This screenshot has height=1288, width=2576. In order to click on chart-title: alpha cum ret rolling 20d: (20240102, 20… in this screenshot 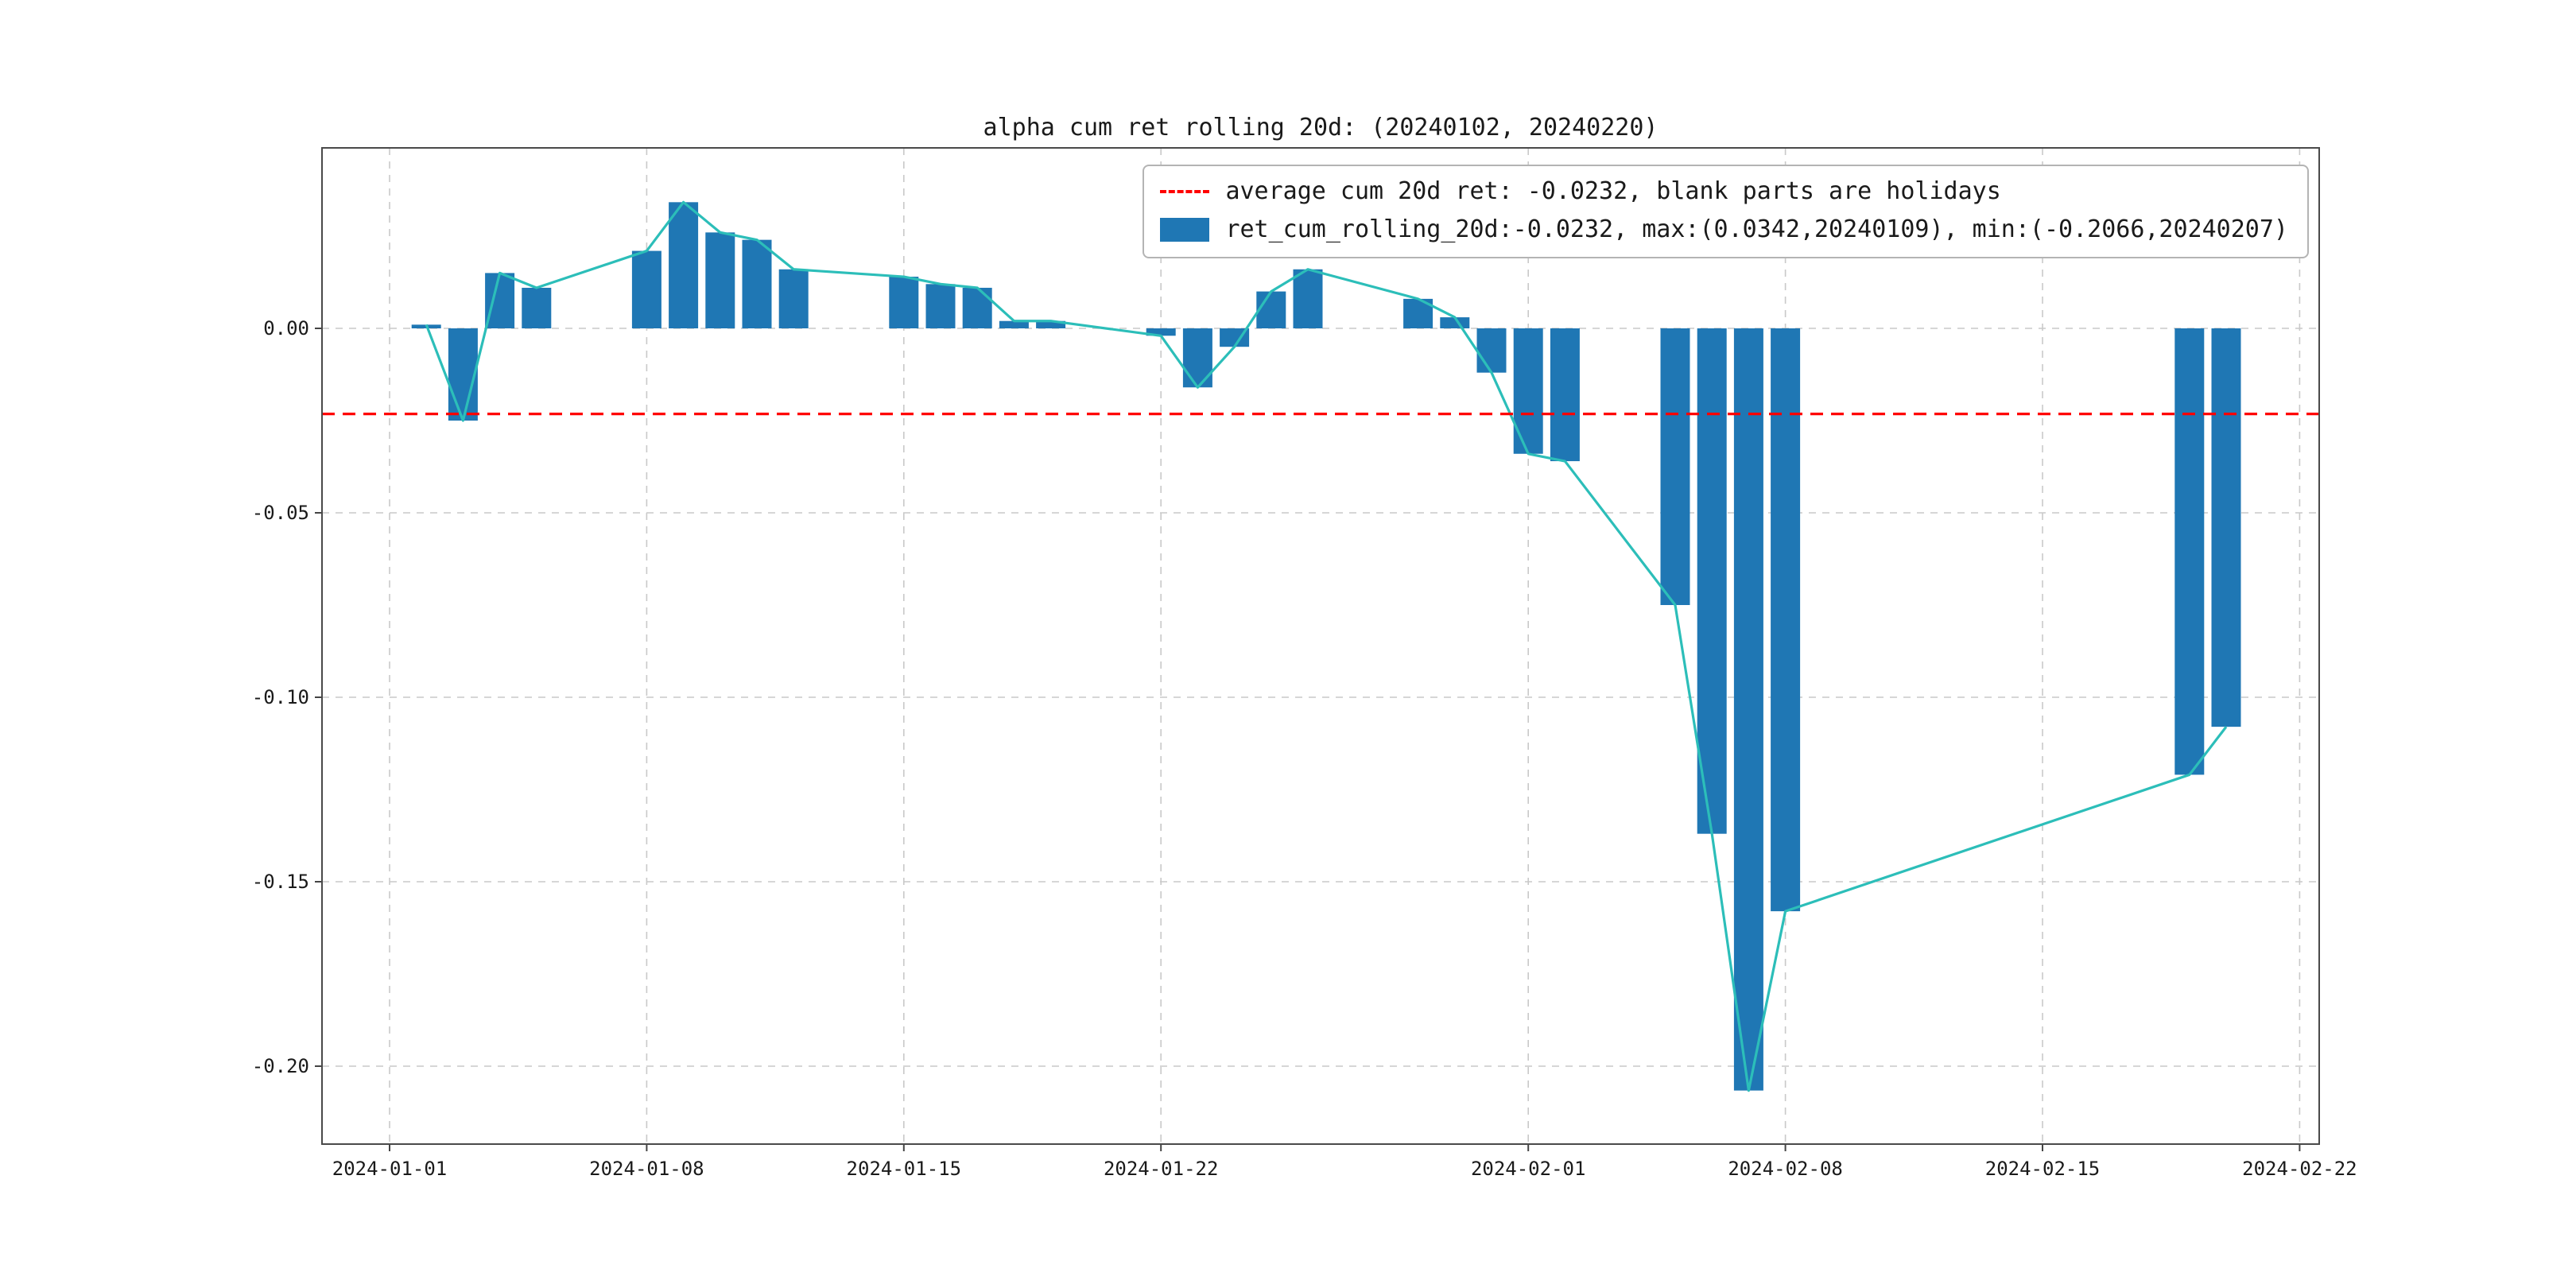, I will do `click(1321, 128)`.